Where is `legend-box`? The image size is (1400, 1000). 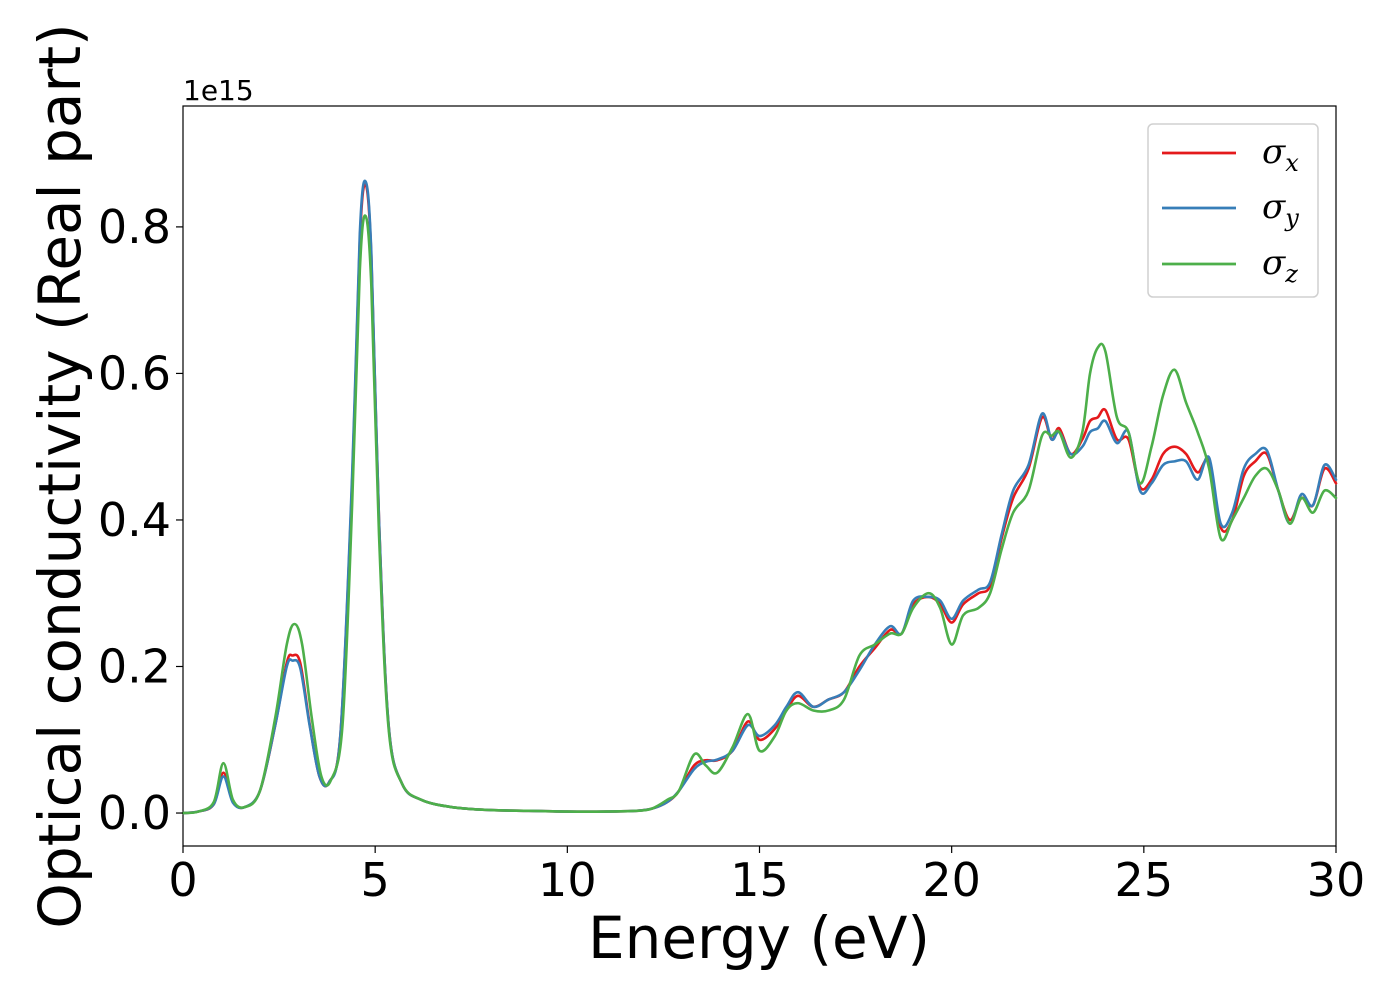
legend-box is located at coordinates (1233, 210).